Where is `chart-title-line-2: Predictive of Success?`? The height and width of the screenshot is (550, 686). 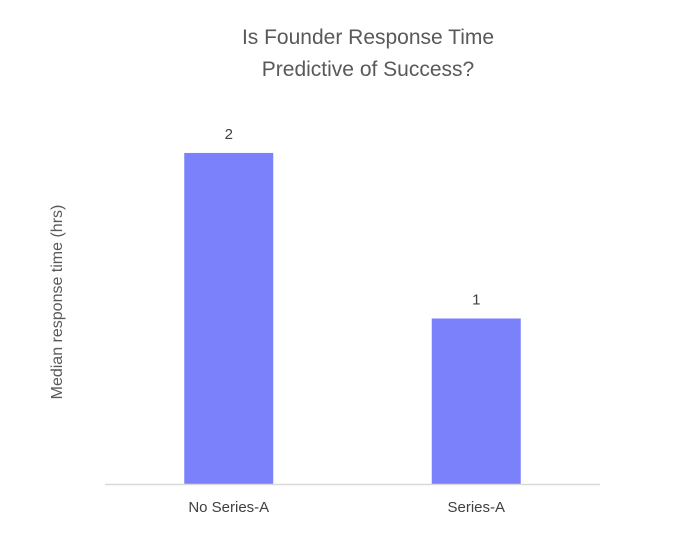
chart-title-line-2: Predictive of Success? is located at coordinates (368, 69).